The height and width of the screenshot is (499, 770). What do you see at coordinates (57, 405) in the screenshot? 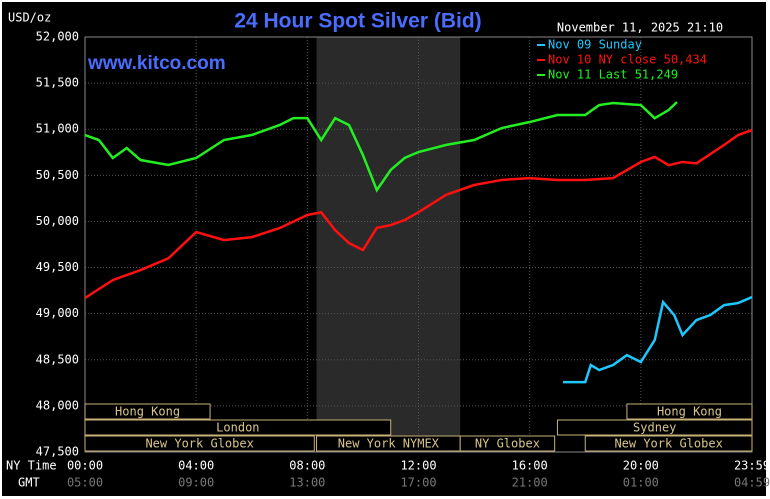
I see `y-tick-label: 48,000` at bounding box center [57, 405].